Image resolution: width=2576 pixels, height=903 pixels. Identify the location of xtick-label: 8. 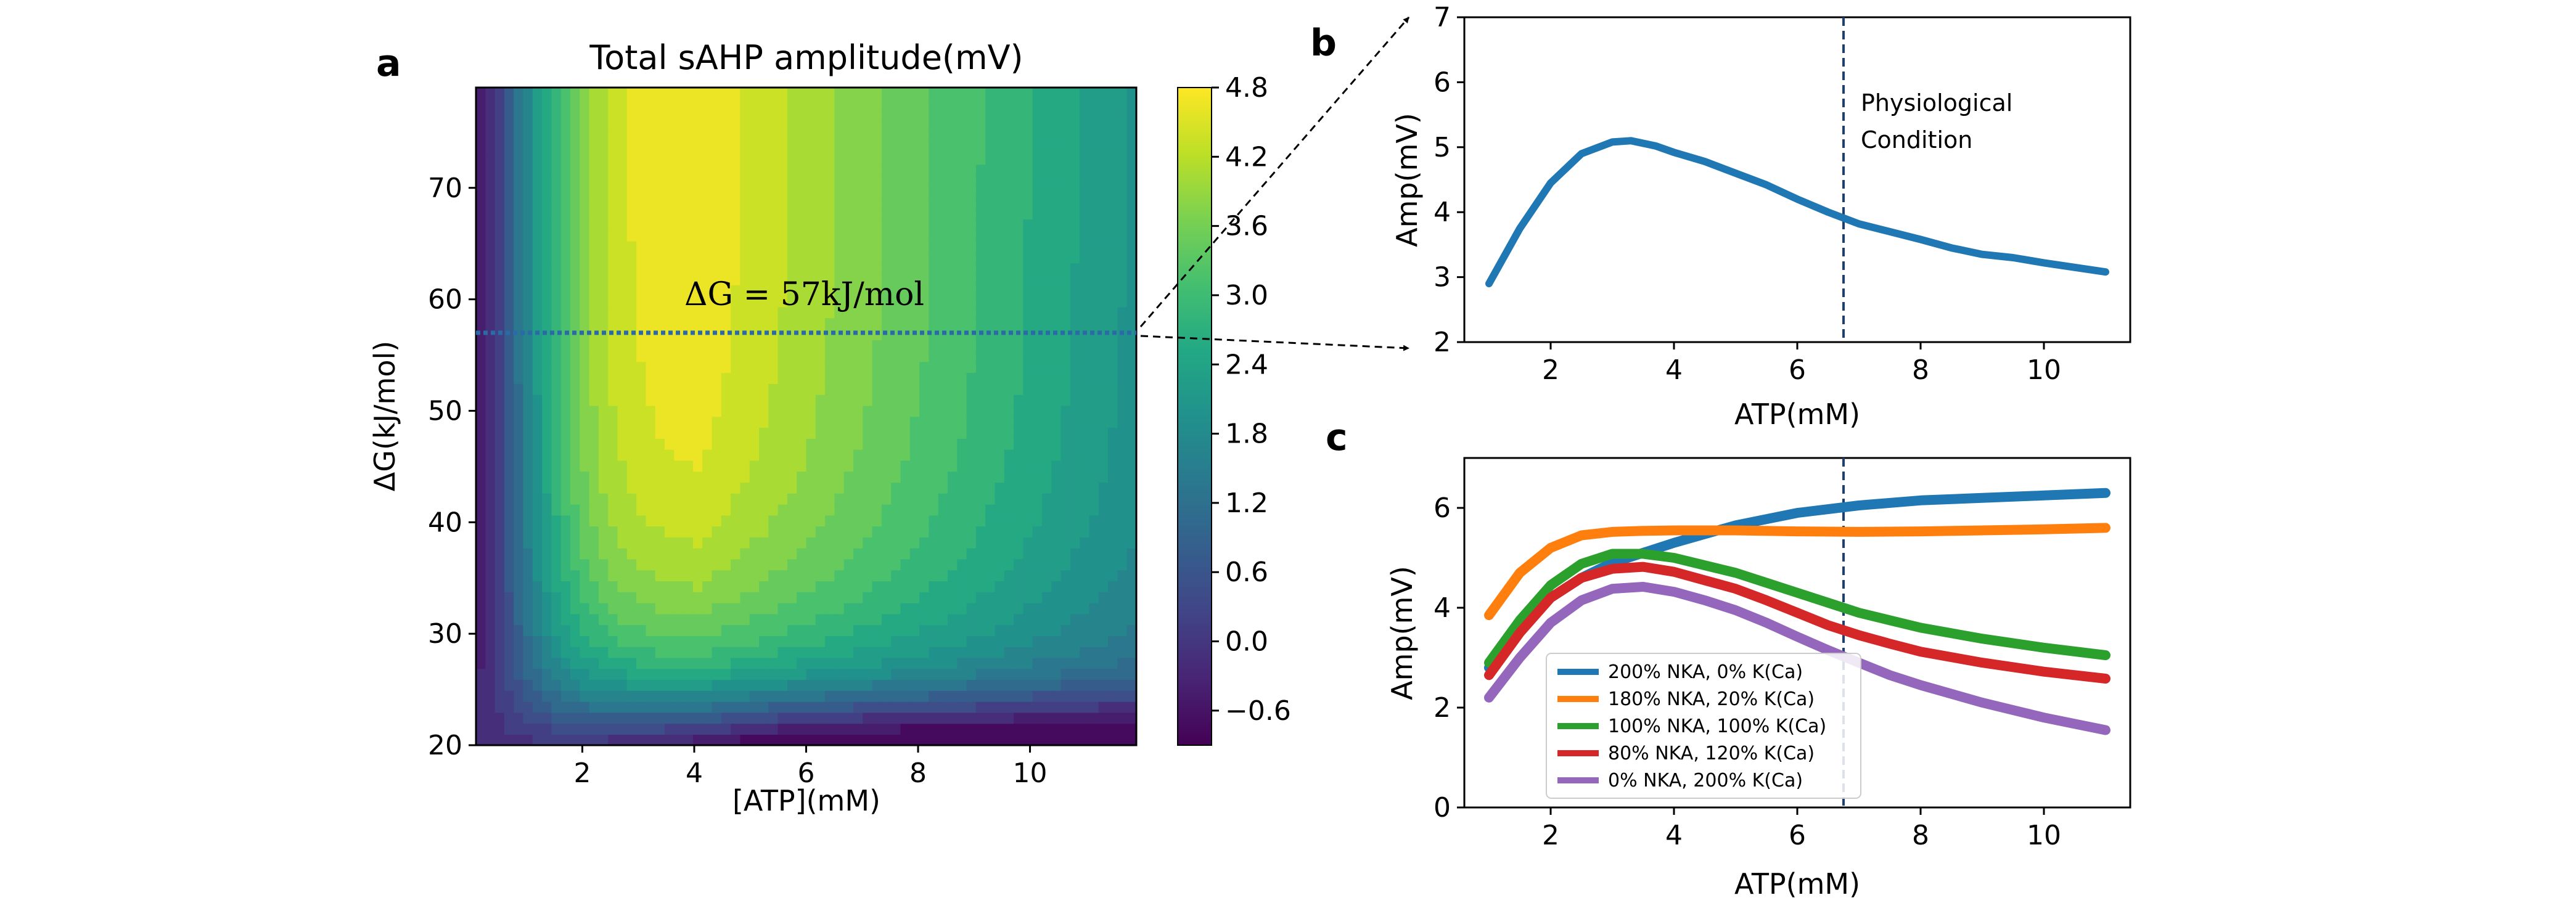
(1920, 370).